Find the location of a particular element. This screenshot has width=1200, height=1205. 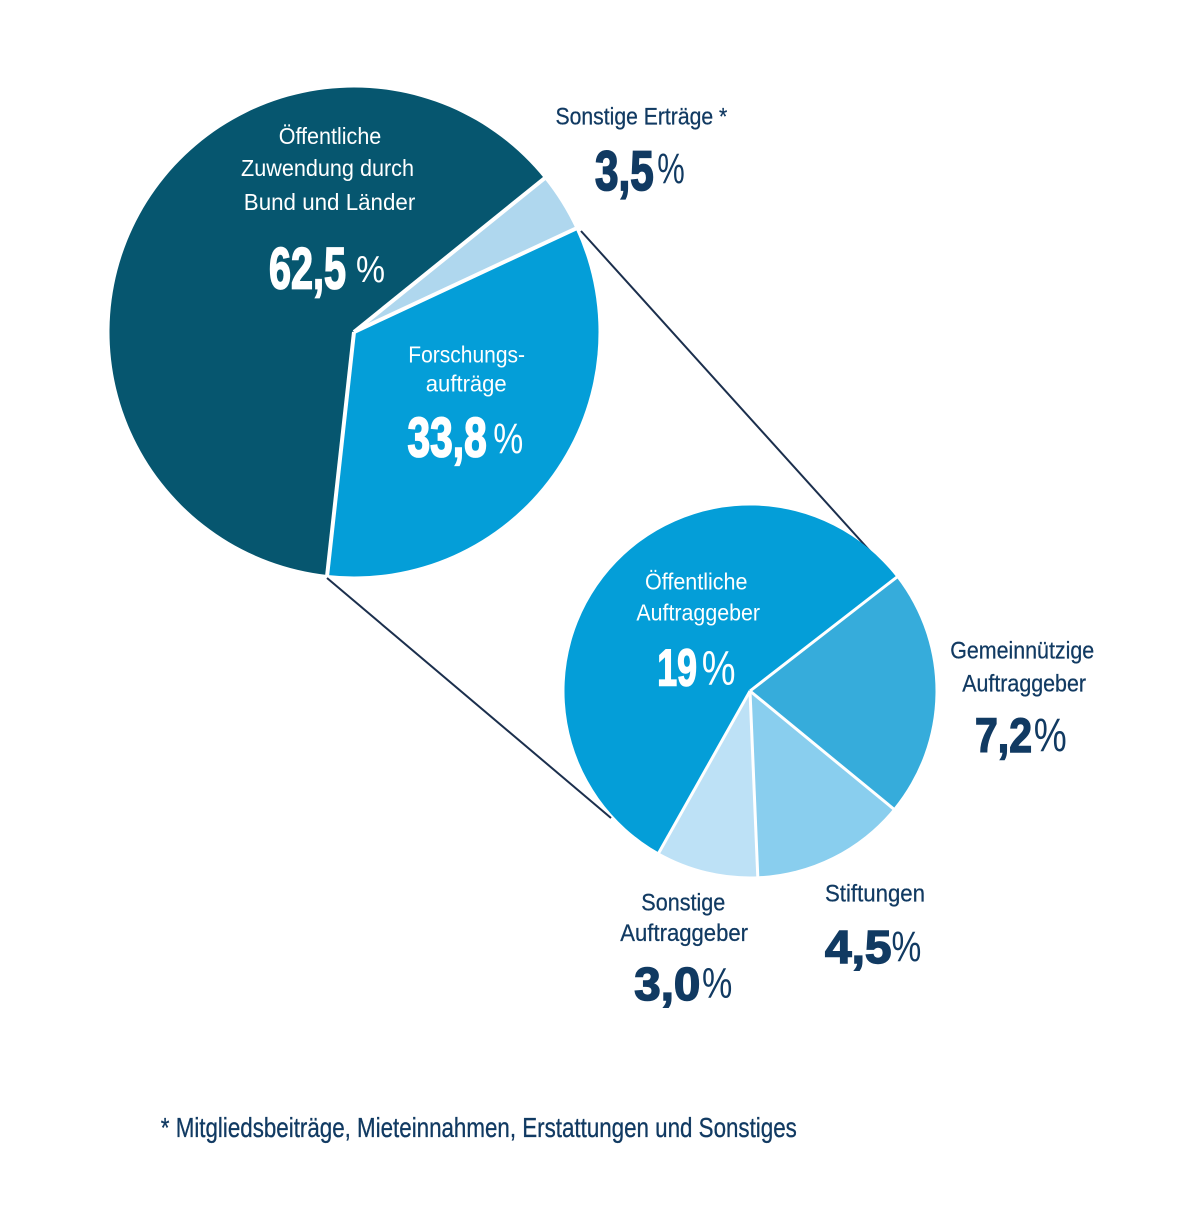

svg-text: 19 is located at coordinates (677, 668).